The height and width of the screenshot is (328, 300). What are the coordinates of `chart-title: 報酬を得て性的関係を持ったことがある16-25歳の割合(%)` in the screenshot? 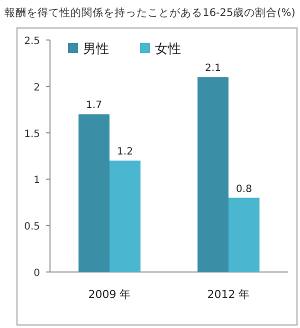 It's located at (150, 12).